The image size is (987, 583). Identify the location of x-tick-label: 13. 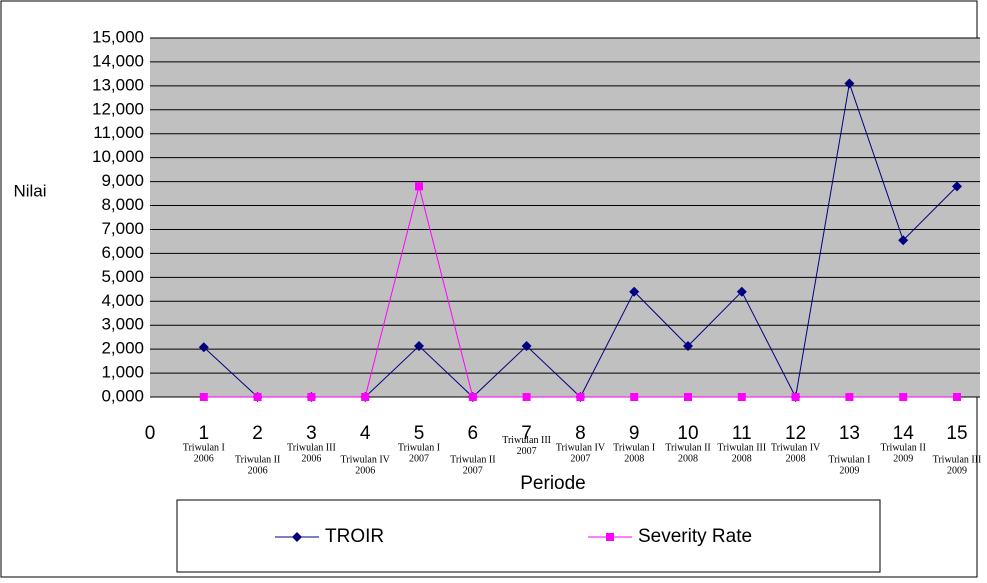
(849, 433).